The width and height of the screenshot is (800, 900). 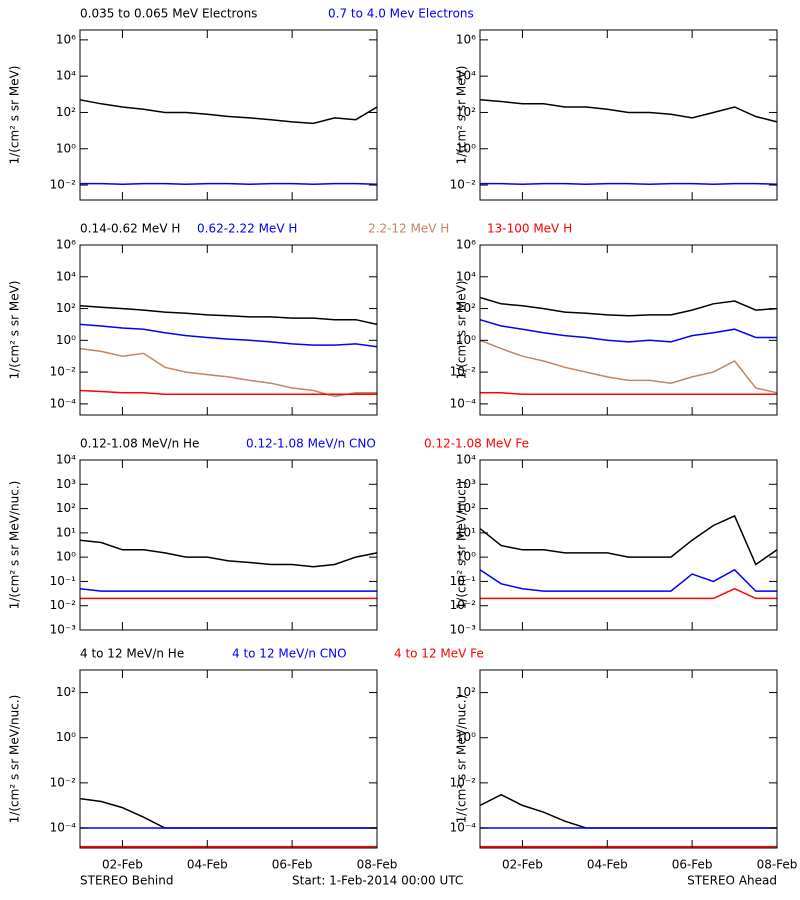 I want to click on legend-entry: 13-100 MeV H, so click(x=529, y=229).